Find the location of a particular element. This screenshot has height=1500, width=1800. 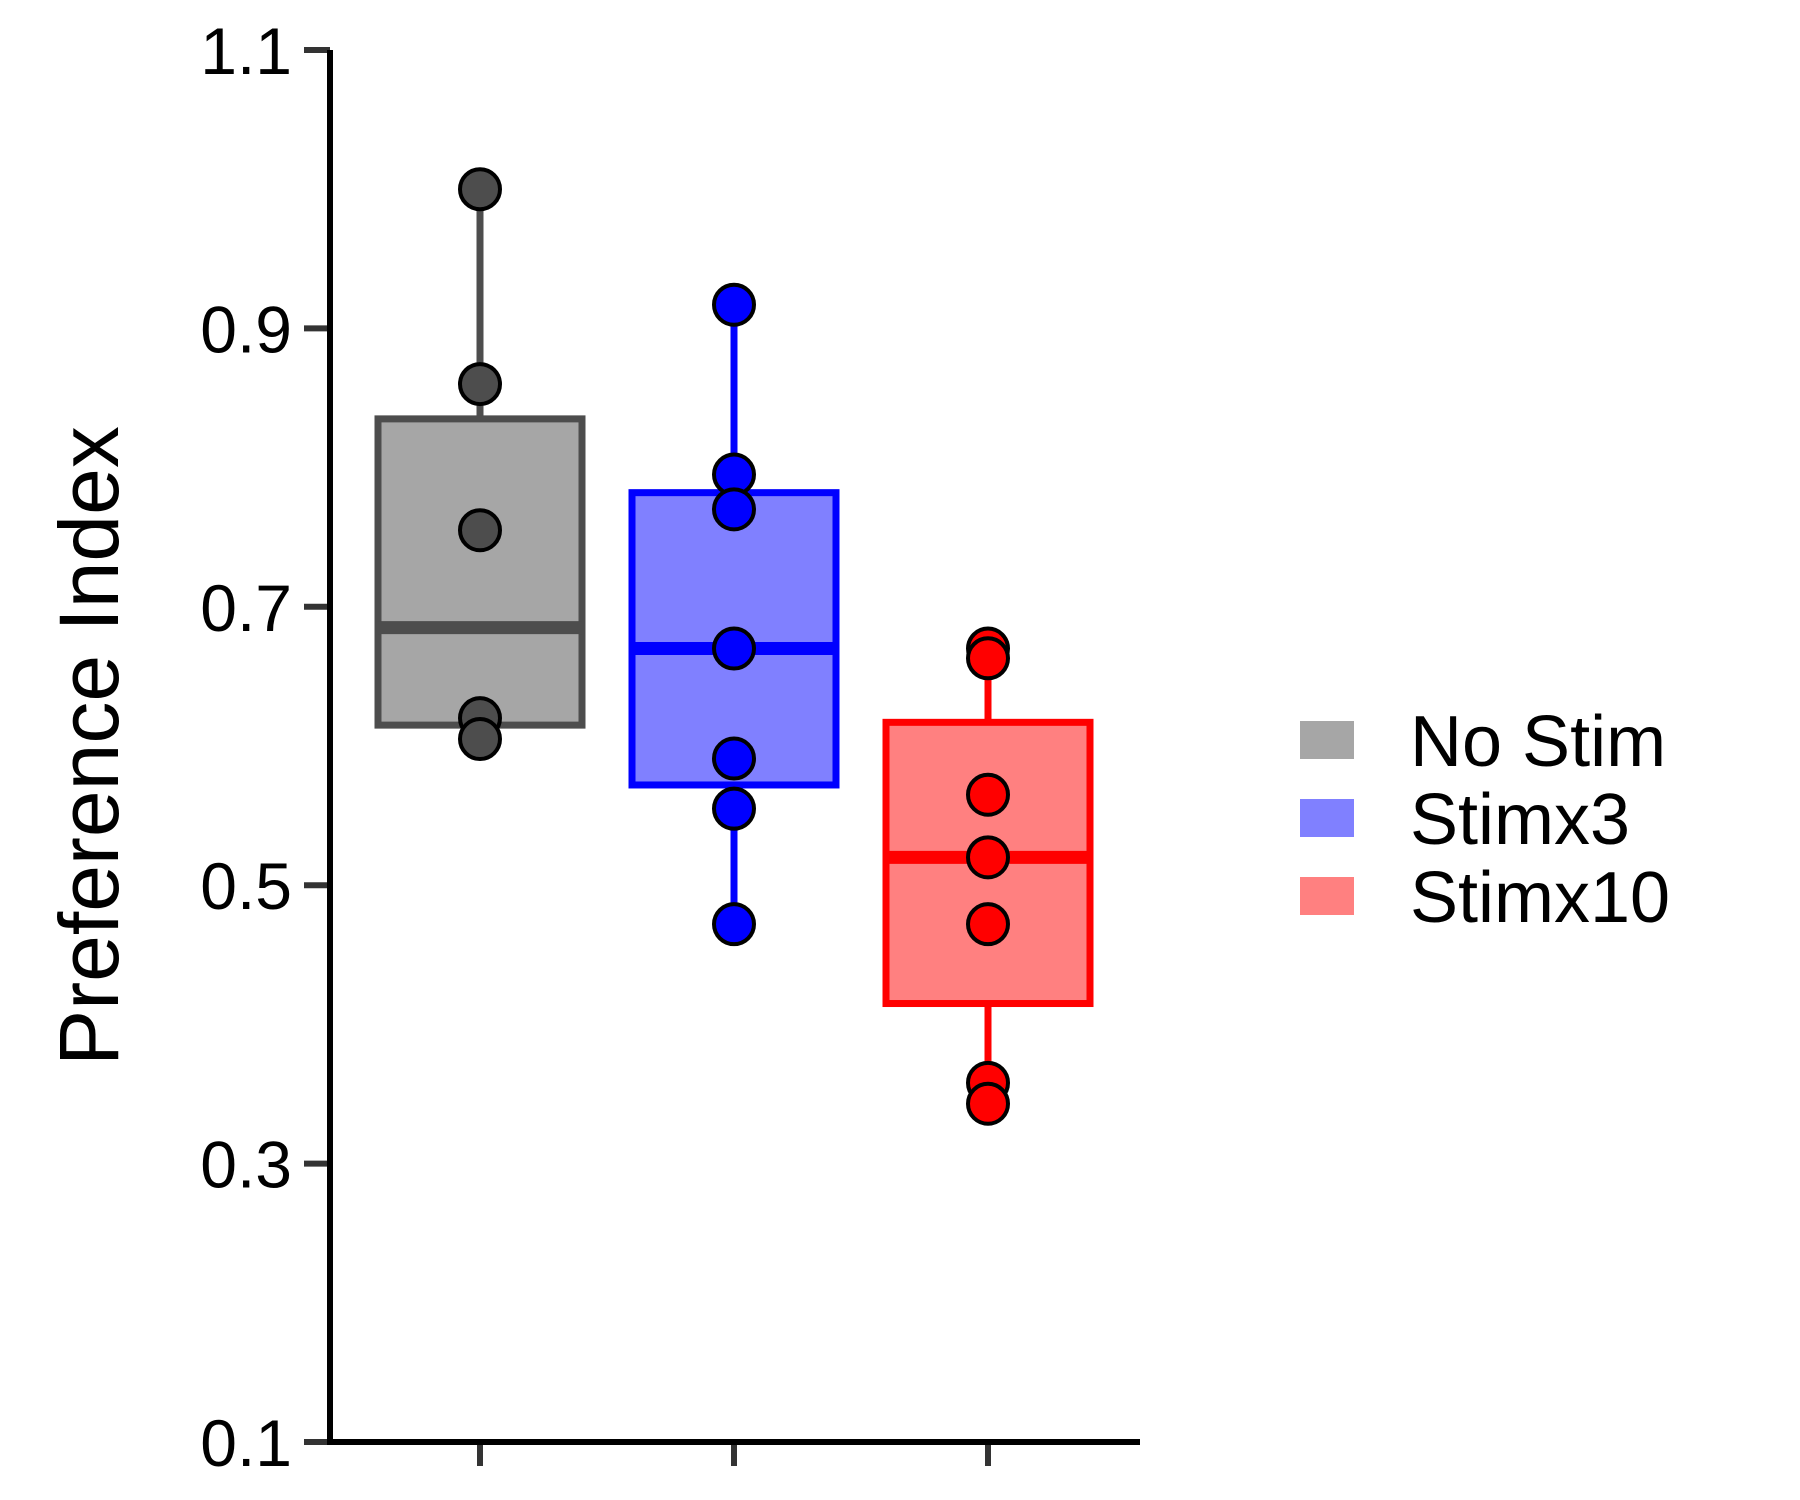

y-tick-label: 1.1 is located at coordinates (246, 51).